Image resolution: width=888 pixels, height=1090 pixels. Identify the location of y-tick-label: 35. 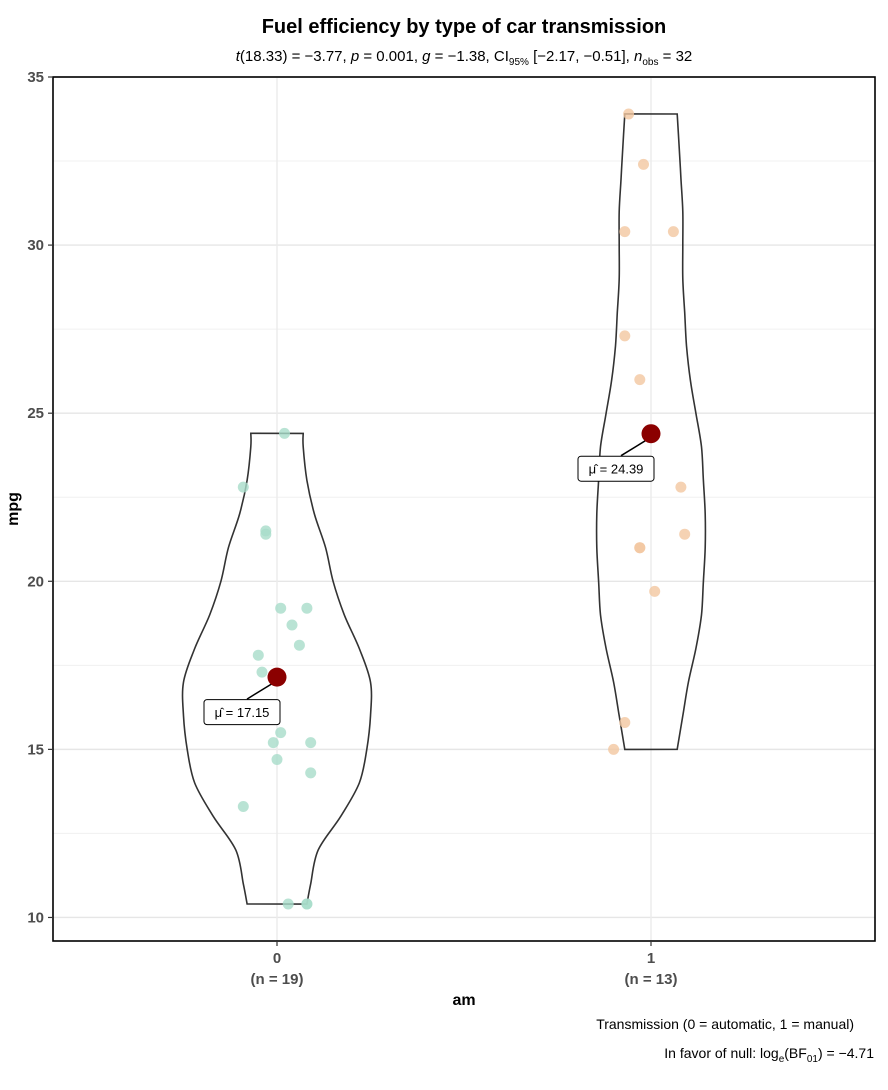
(35, 77).